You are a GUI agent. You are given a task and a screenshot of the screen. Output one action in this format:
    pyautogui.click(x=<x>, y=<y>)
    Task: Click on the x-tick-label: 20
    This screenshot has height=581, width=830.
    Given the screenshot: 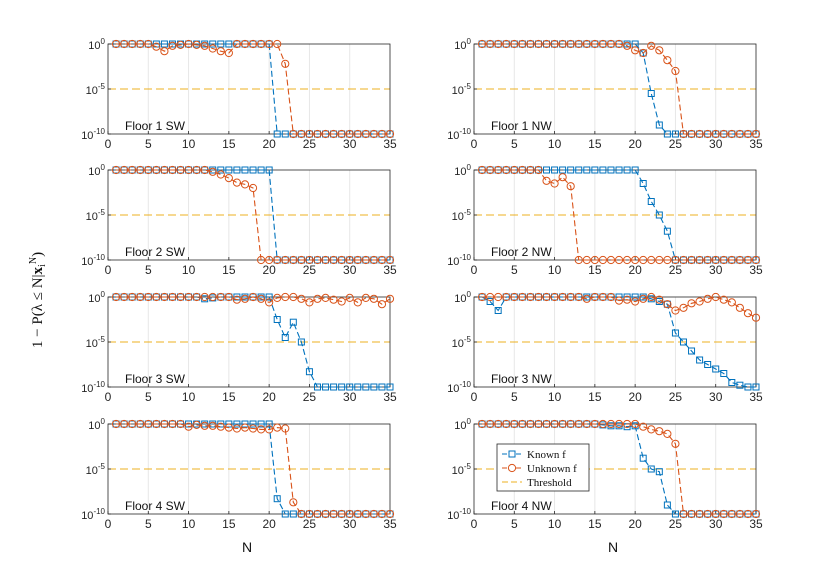 What is the action you would take?
    pyautogui.click(x=635, y=270)
    